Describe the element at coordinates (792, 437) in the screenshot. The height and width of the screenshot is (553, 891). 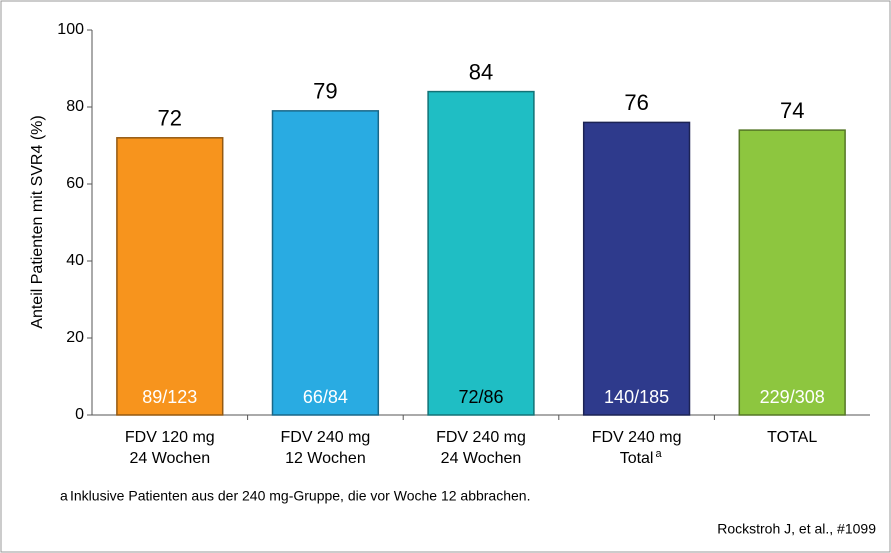
I see `x-tick-label: TOTAL` at that location.